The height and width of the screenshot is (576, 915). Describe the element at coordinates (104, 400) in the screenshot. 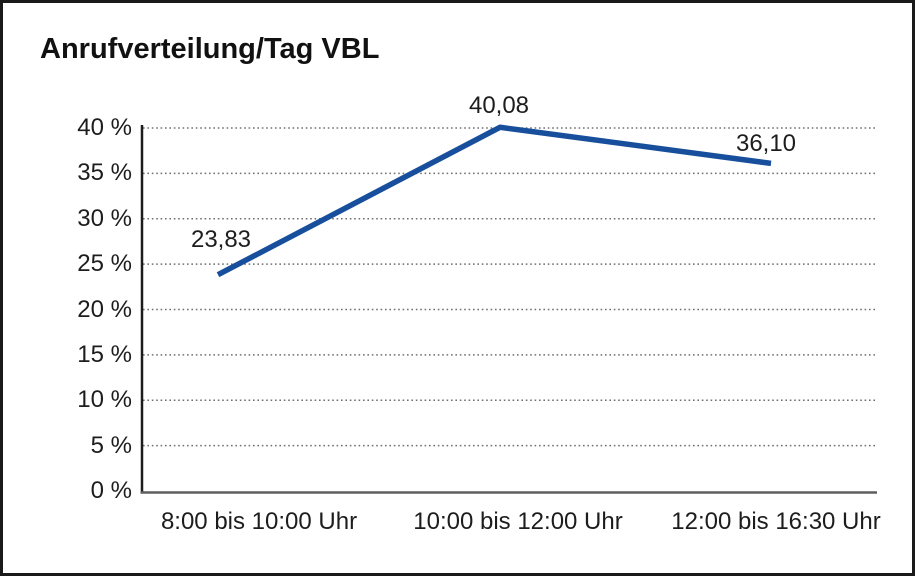

I see `y-tick-label: 10 %` at that location.